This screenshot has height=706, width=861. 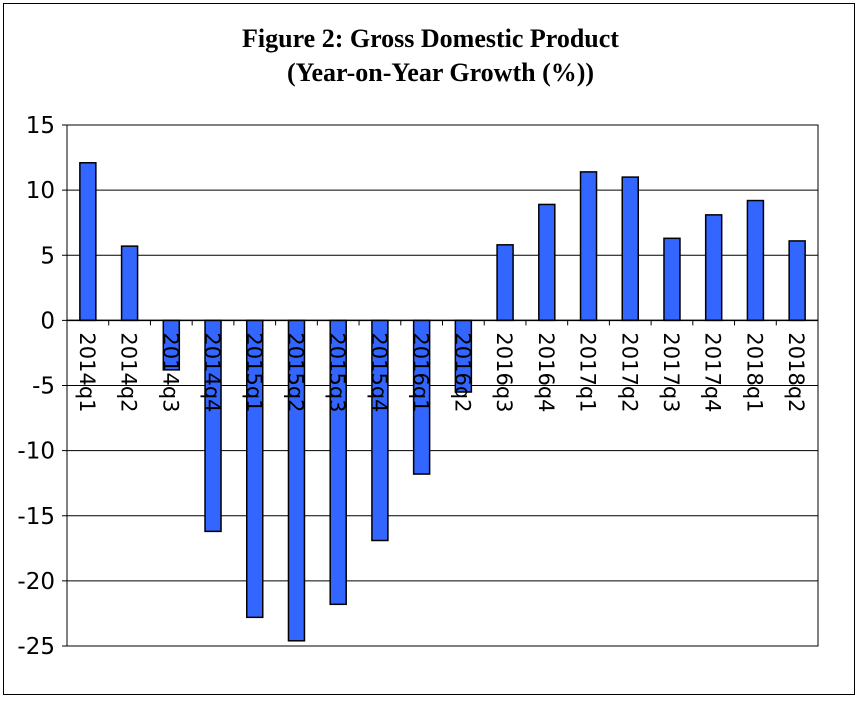 What do you see at coordinates (462, 372) in the screenshot?
I see `x-category-label: 2016q2` at bounding box center [462, 372].